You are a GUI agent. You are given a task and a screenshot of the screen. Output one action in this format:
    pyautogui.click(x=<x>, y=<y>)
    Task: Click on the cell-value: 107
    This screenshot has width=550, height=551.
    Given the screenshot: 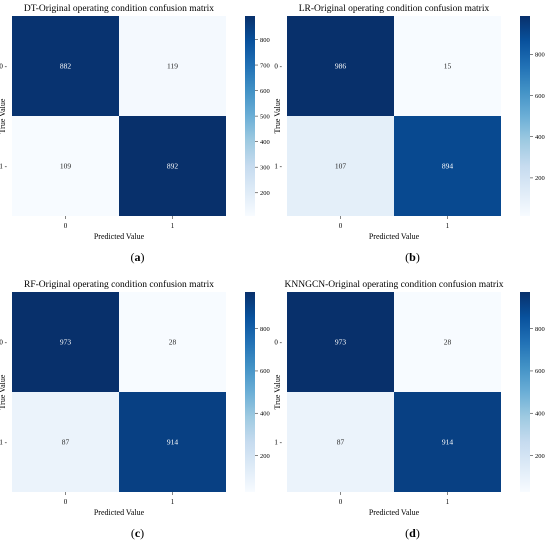 What is the action you would take?
    pyautogui.click(x=341, y=166)
    